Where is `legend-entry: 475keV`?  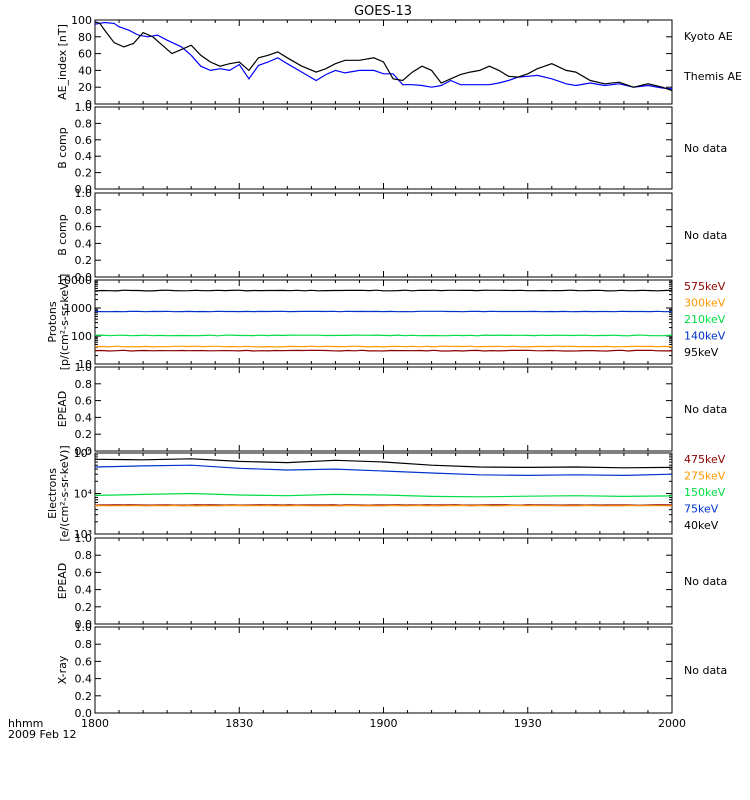 legend-entry: 475keV is located at coordinates (705, 459).